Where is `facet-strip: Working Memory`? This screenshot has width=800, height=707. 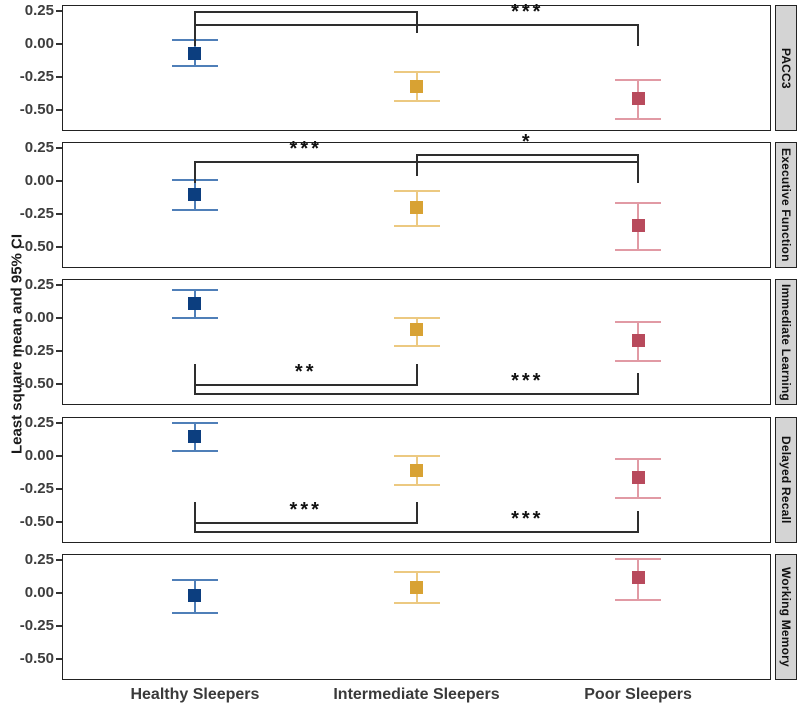
facet-strip: Working Memory is located at coordinates (786, 617).